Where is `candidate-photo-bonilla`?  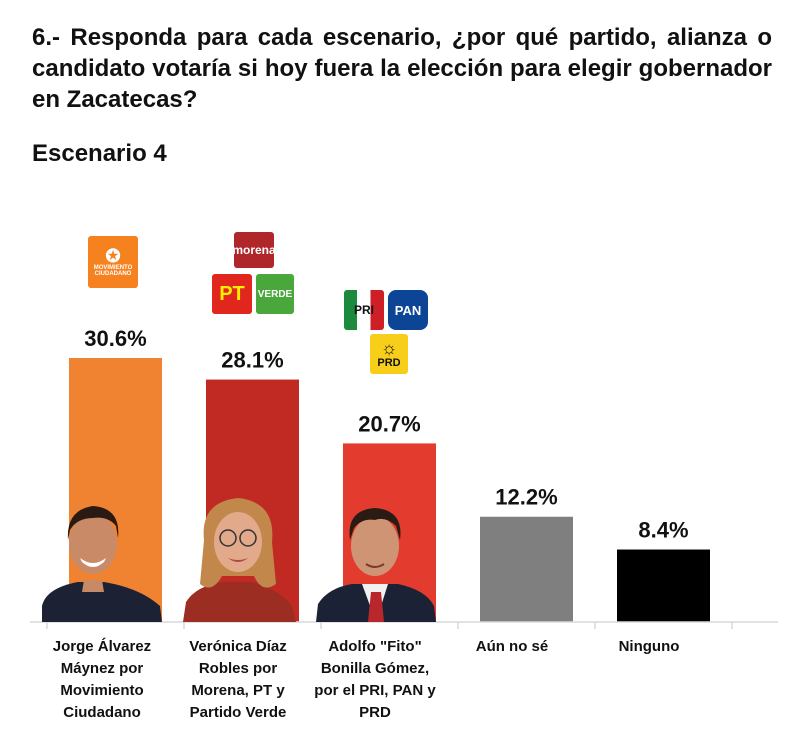 candidate-photo-bonilla is located at coordinates (376, 565).